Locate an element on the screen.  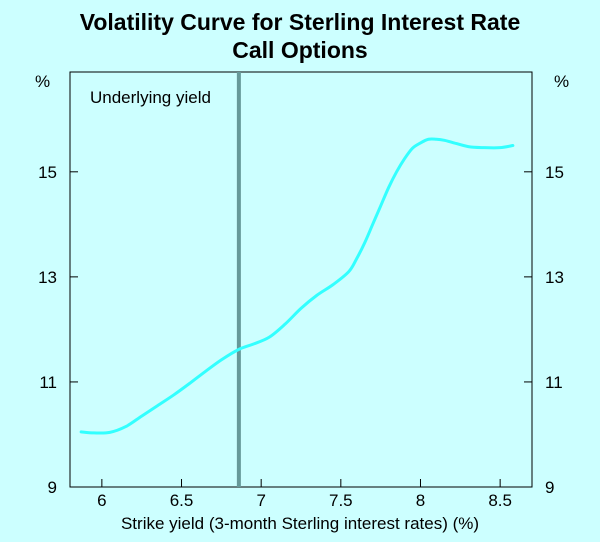
y-tick-label-left: 11 is located at coordinates (48, 382).